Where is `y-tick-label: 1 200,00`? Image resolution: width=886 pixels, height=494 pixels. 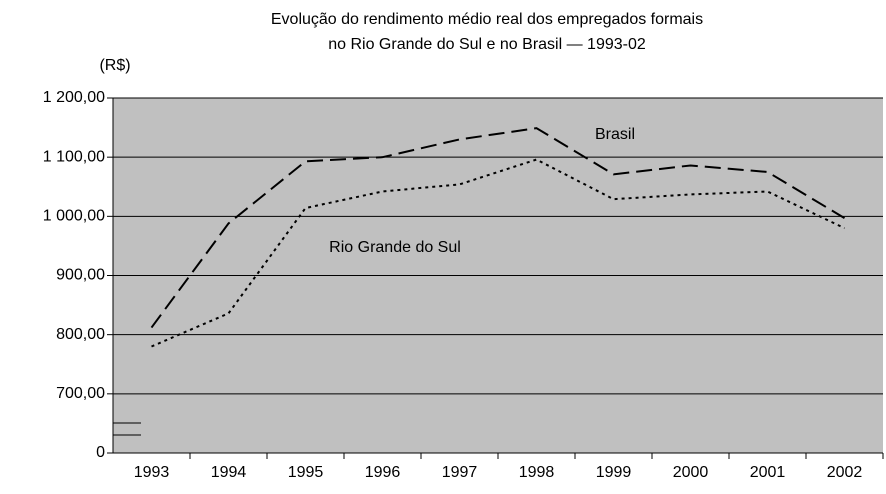
y-tick-label: 1 200,00 is located at coordinates (74, 97).